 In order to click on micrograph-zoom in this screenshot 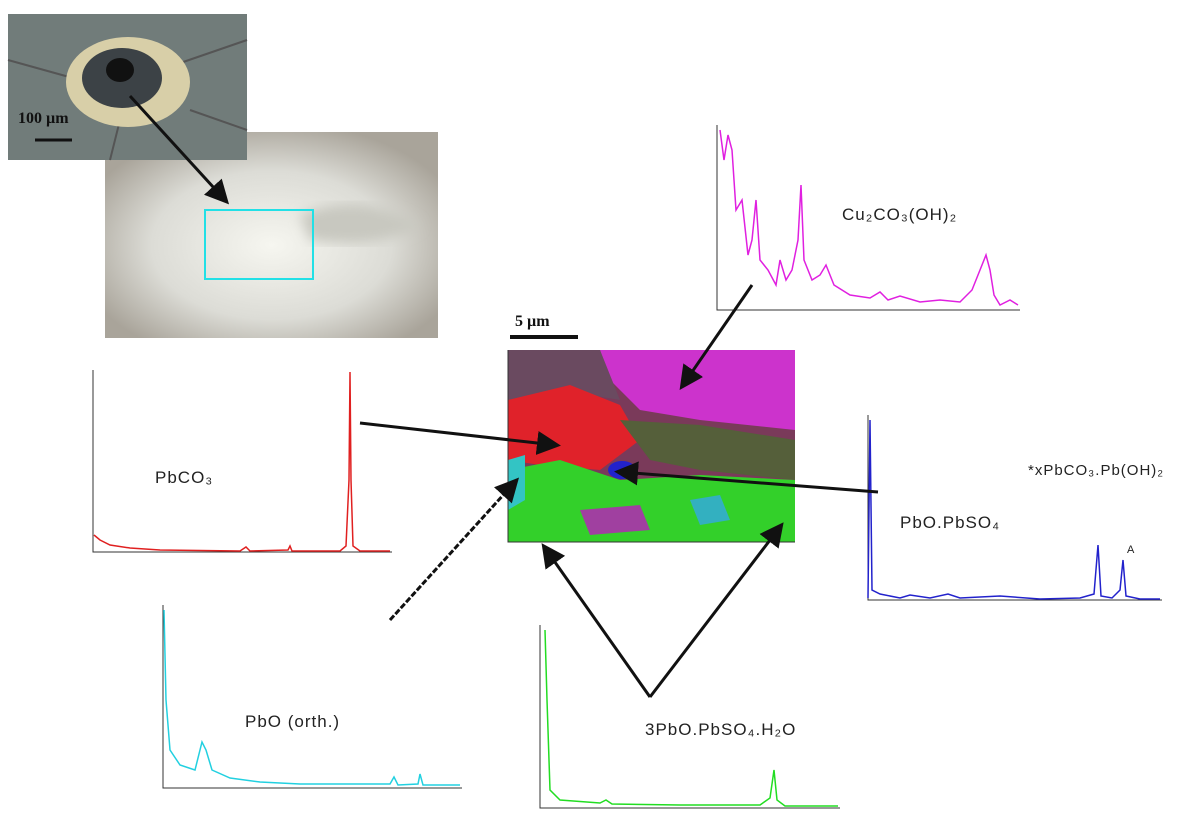, I will do `click(271, 235)`.